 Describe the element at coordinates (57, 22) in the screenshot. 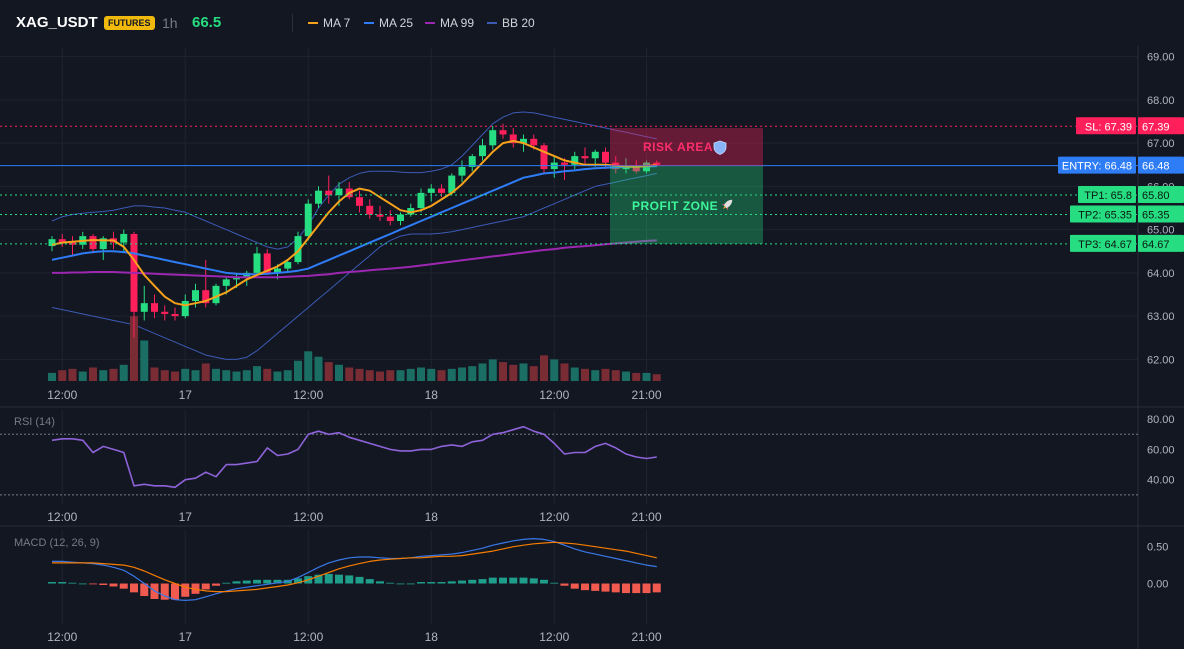

I see `symbol-name: XAG_USDT` at that location.